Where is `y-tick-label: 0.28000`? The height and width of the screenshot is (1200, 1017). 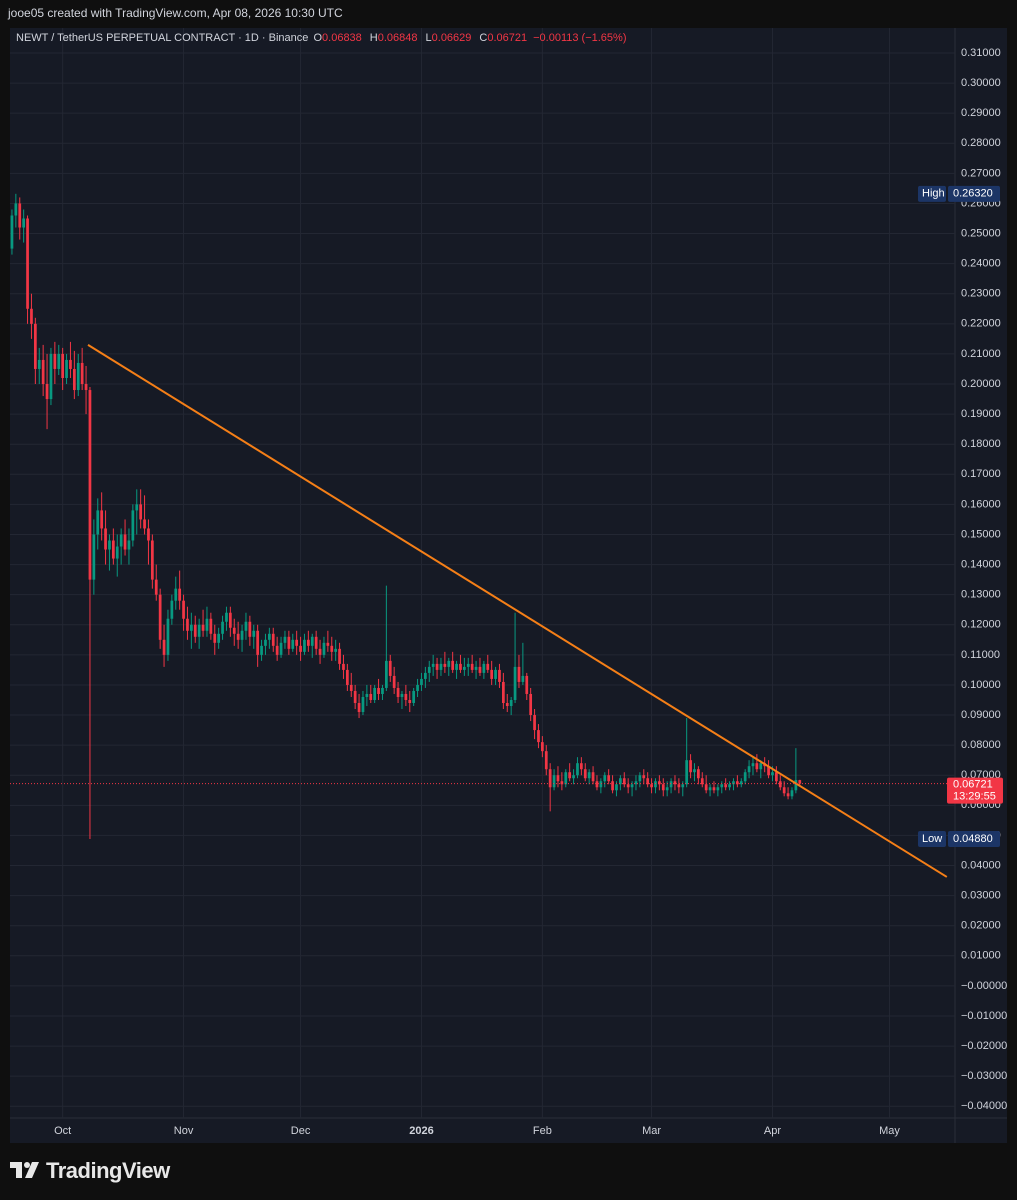
y-tick-label: 0.28000 is located at coordinates (981, 143).